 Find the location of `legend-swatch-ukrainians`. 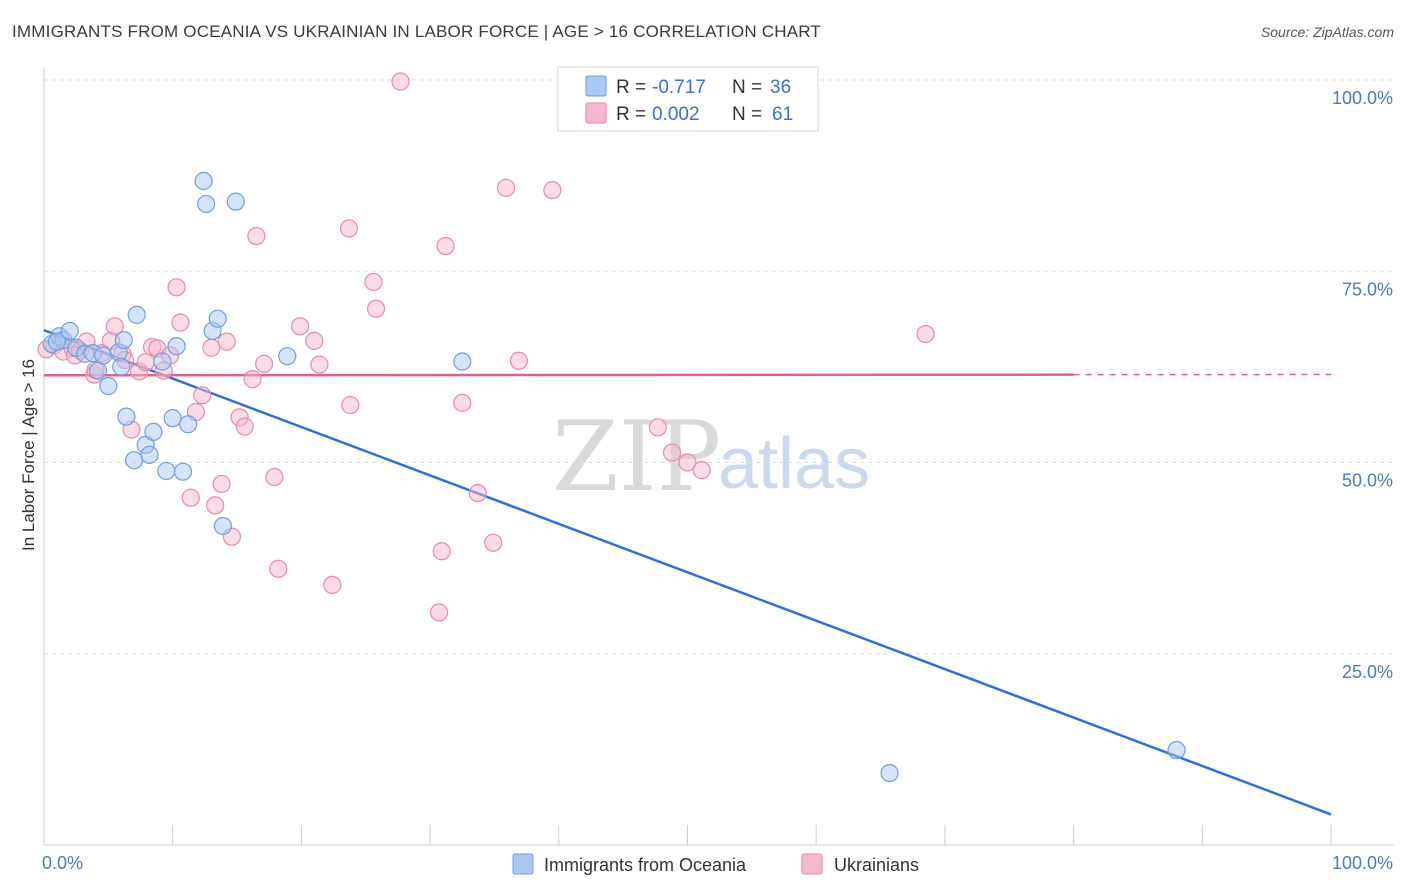

legend-swatch-ukrainians is located at coordinates (596, 113).